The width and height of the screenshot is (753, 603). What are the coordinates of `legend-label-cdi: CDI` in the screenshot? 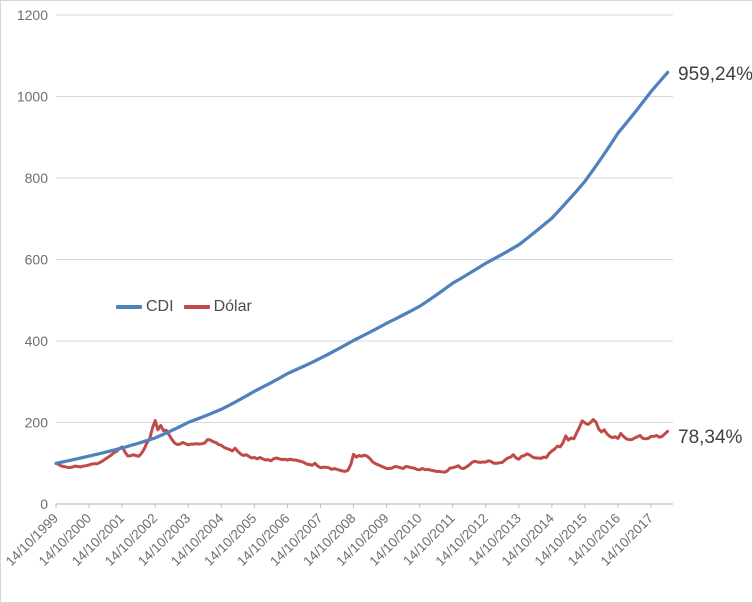 It's located at (160, 306).